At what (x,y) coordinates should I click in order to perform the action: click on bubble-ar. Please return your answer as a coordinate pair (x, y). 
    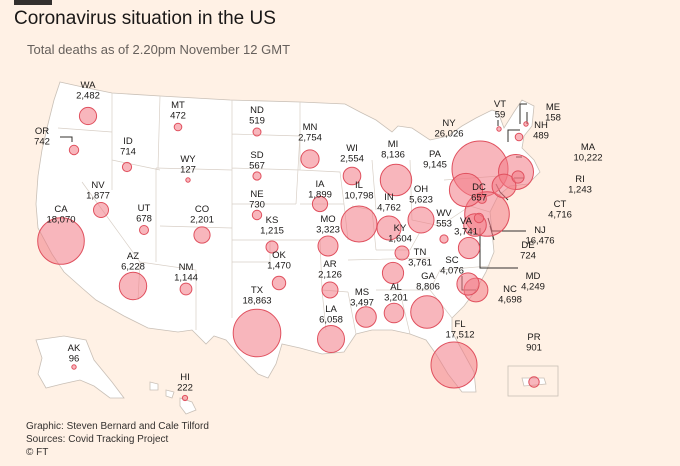
    Looking at the image, I should click on (330, 290).